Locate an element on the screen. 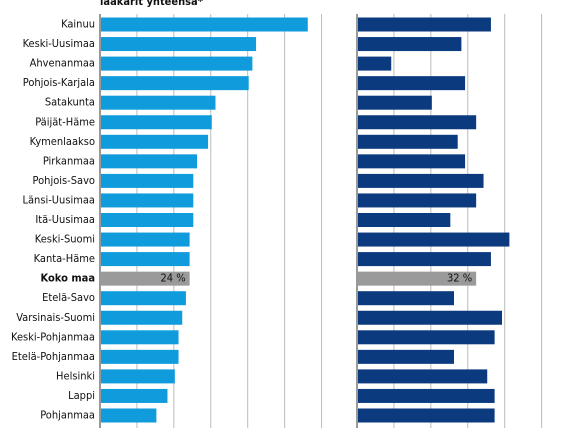  category-label: Keski-Suomi is located at coordinates (65, 239).